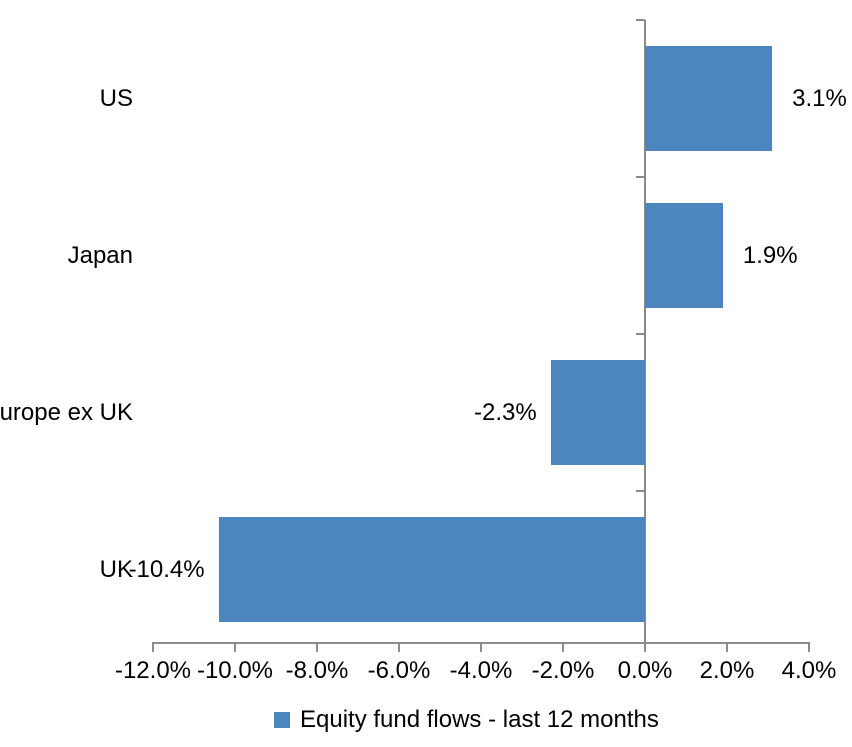 Image resolution: width=852 pixels, height=747 pixels. Describe the element at coordinates (770, 255) in the screenshot. I see `bar-value-label: 1.9%` at that location.